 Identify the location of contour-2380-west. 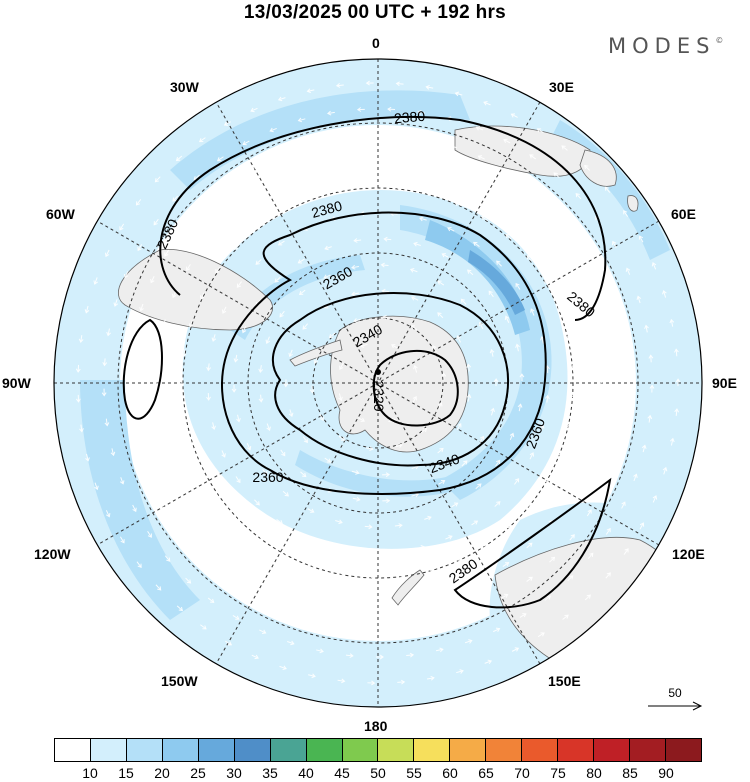
(142, 369).